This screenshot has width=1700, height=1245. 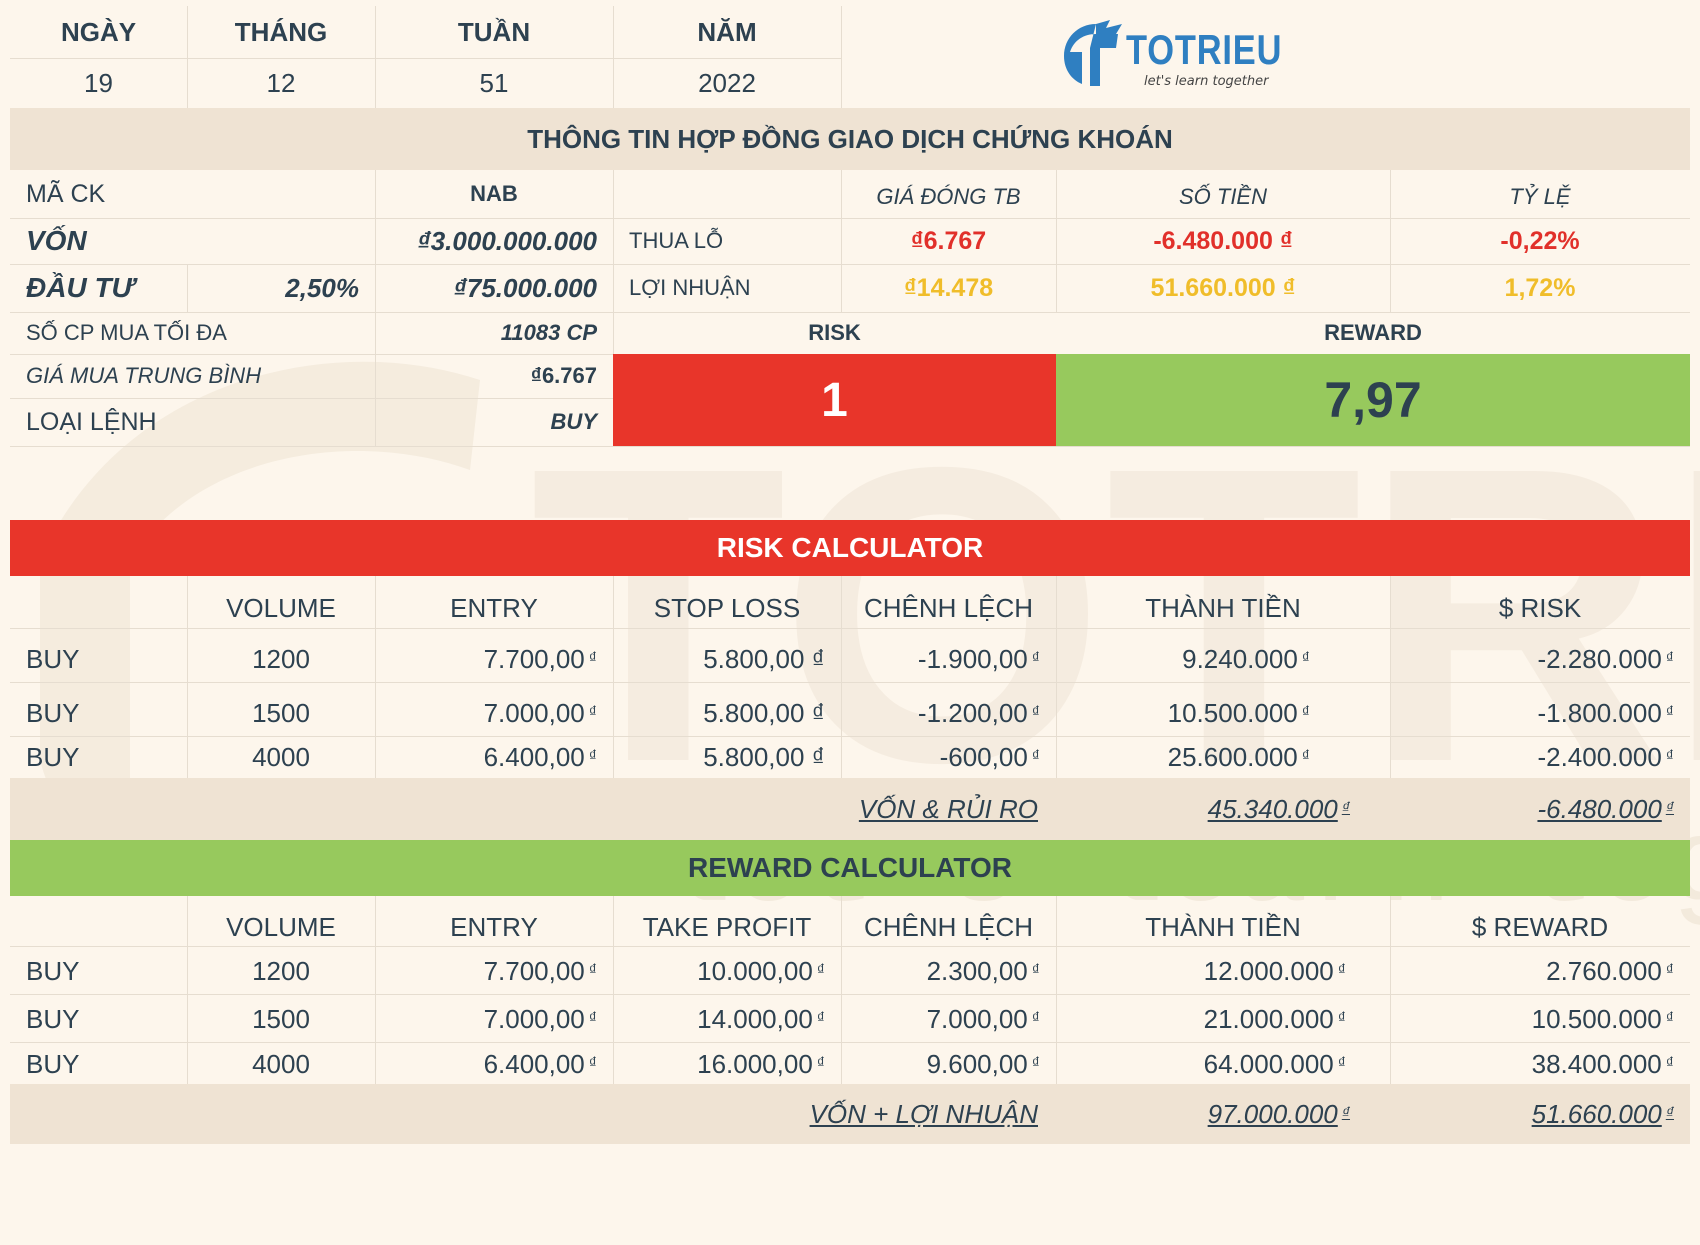 I want to click on row-total: 9.240.000 ₫, so click(x=1246, y=658).